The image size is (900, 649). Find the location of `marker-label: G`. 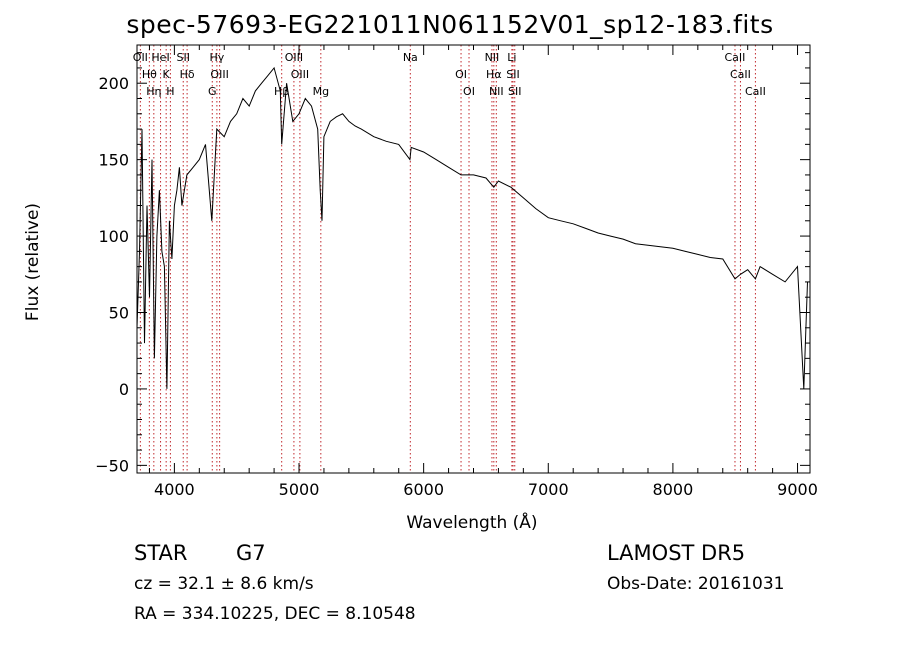

marker-label: G is located at coordinates (212, 91).